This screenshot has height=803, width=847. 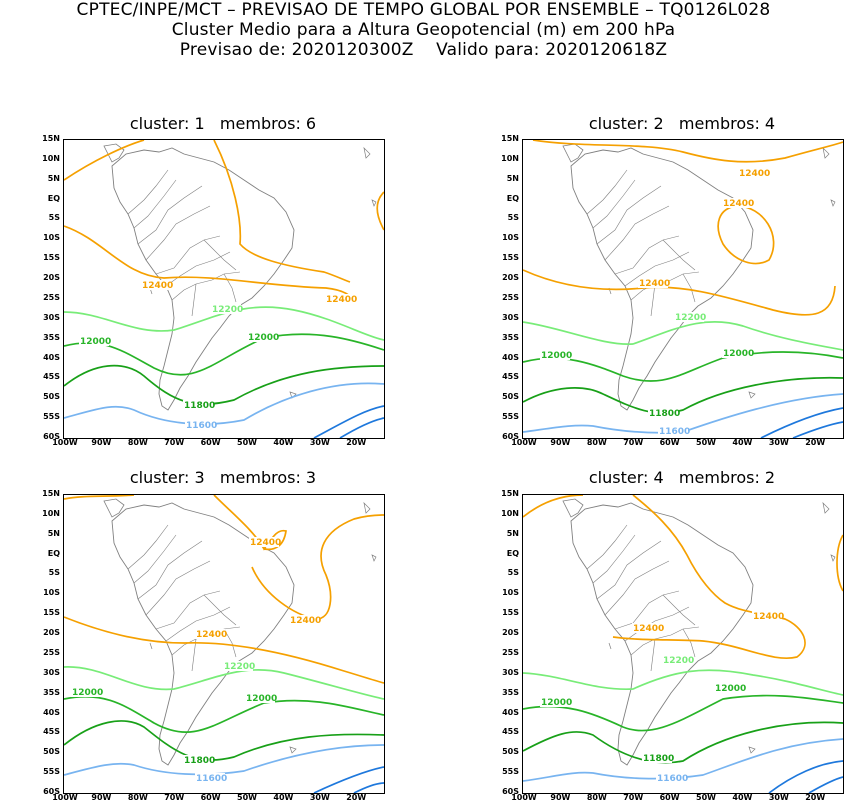 I want to click on lon-tick-label: 20W, so click(x=815, y=442).